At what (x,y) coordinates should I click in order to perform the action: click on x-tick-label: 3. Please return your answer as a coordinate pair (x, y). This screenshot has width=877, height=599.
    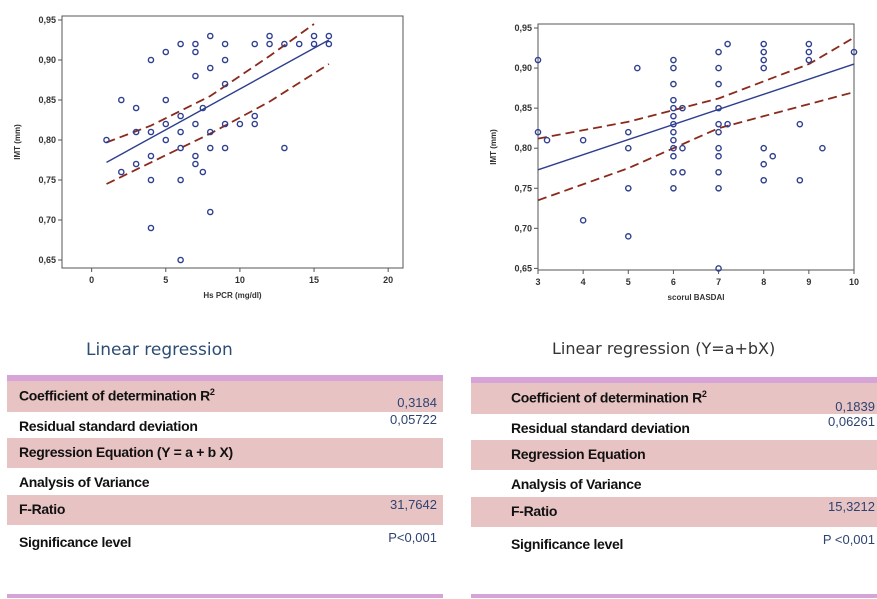
    Looking at the image, I should click on (537, 282).